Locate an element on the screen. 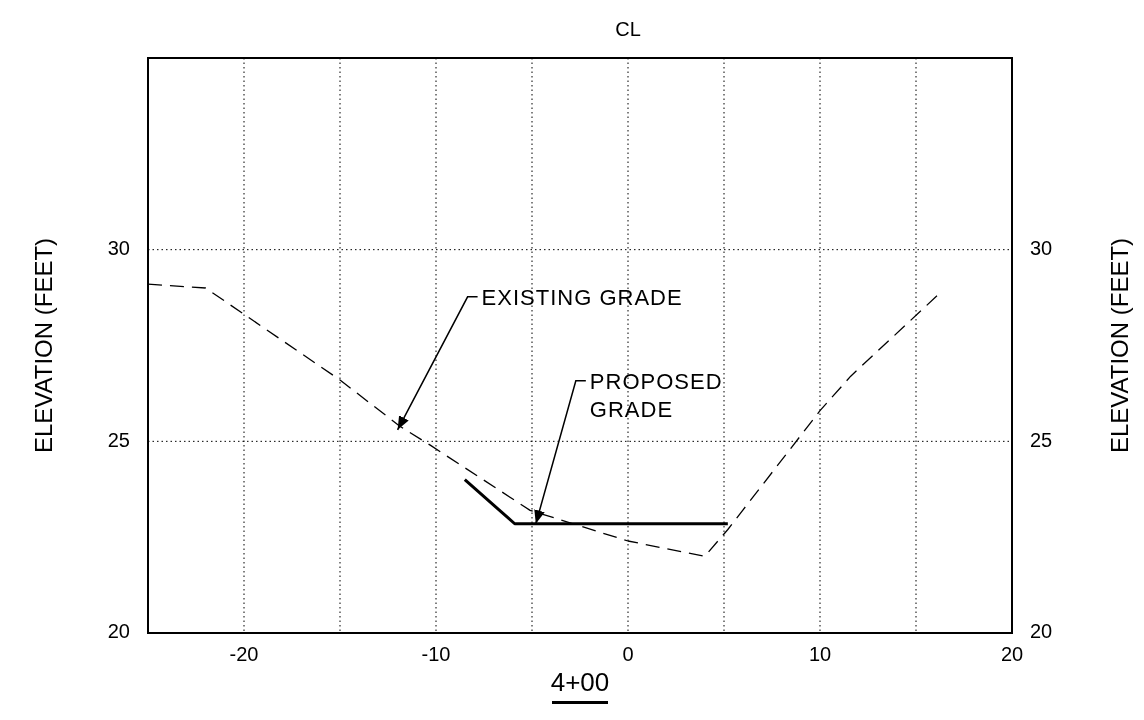 The image size is (1144, 720). annotation: PROPOSED GRADE is located at coordinates (656, 395).